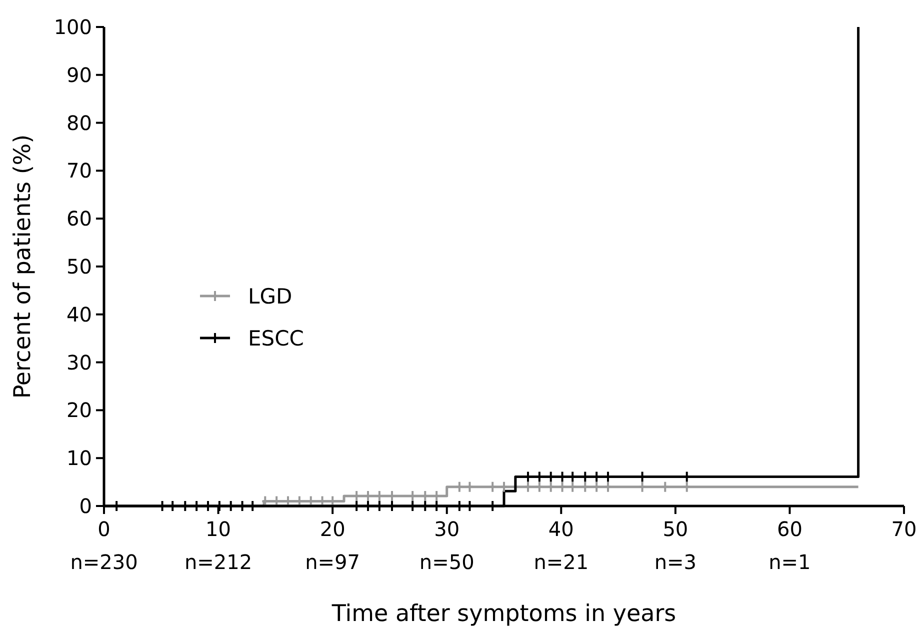 Image resolution: width=921 pixels, height=629 pixels. What do you see at coordinates (675, 529) in the screenshot?
I see `x-tick-label: 50` at bounding box center [675, 529].